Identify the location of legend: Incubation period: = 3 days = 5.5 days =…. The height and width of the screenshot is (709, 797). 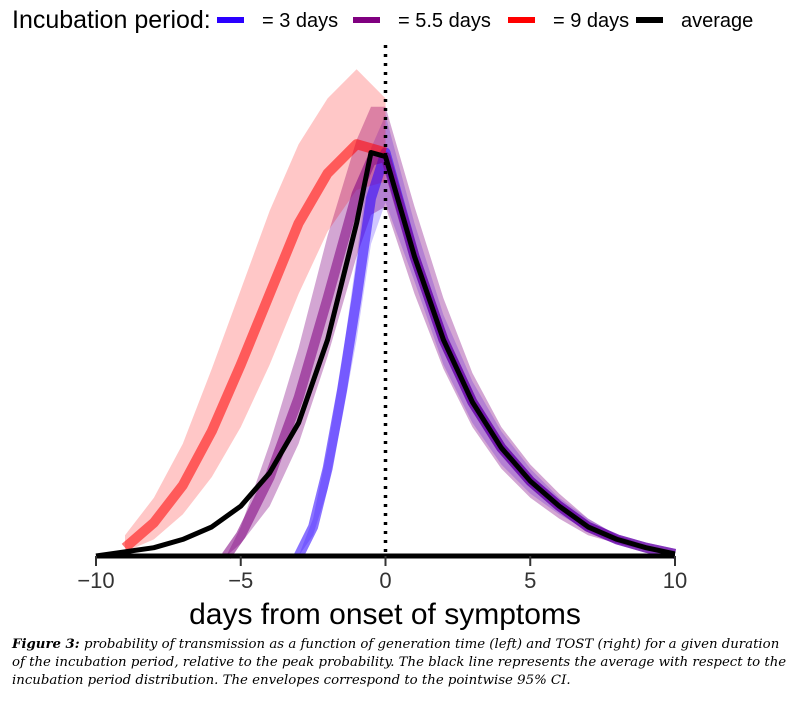
(382, 20).